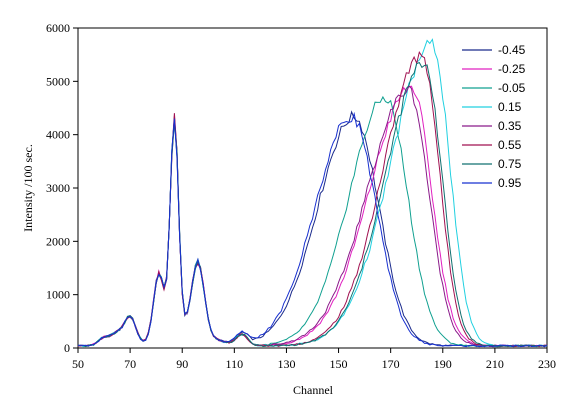 This screenshot has width=580, height=419. What do you see at coordinates (494, 116) in the screenshot?
I see `legend: -0.45 -0.25 -0.05 0.15 0.35 0.55 0.75 0.95` at bounding box center [494, 116].